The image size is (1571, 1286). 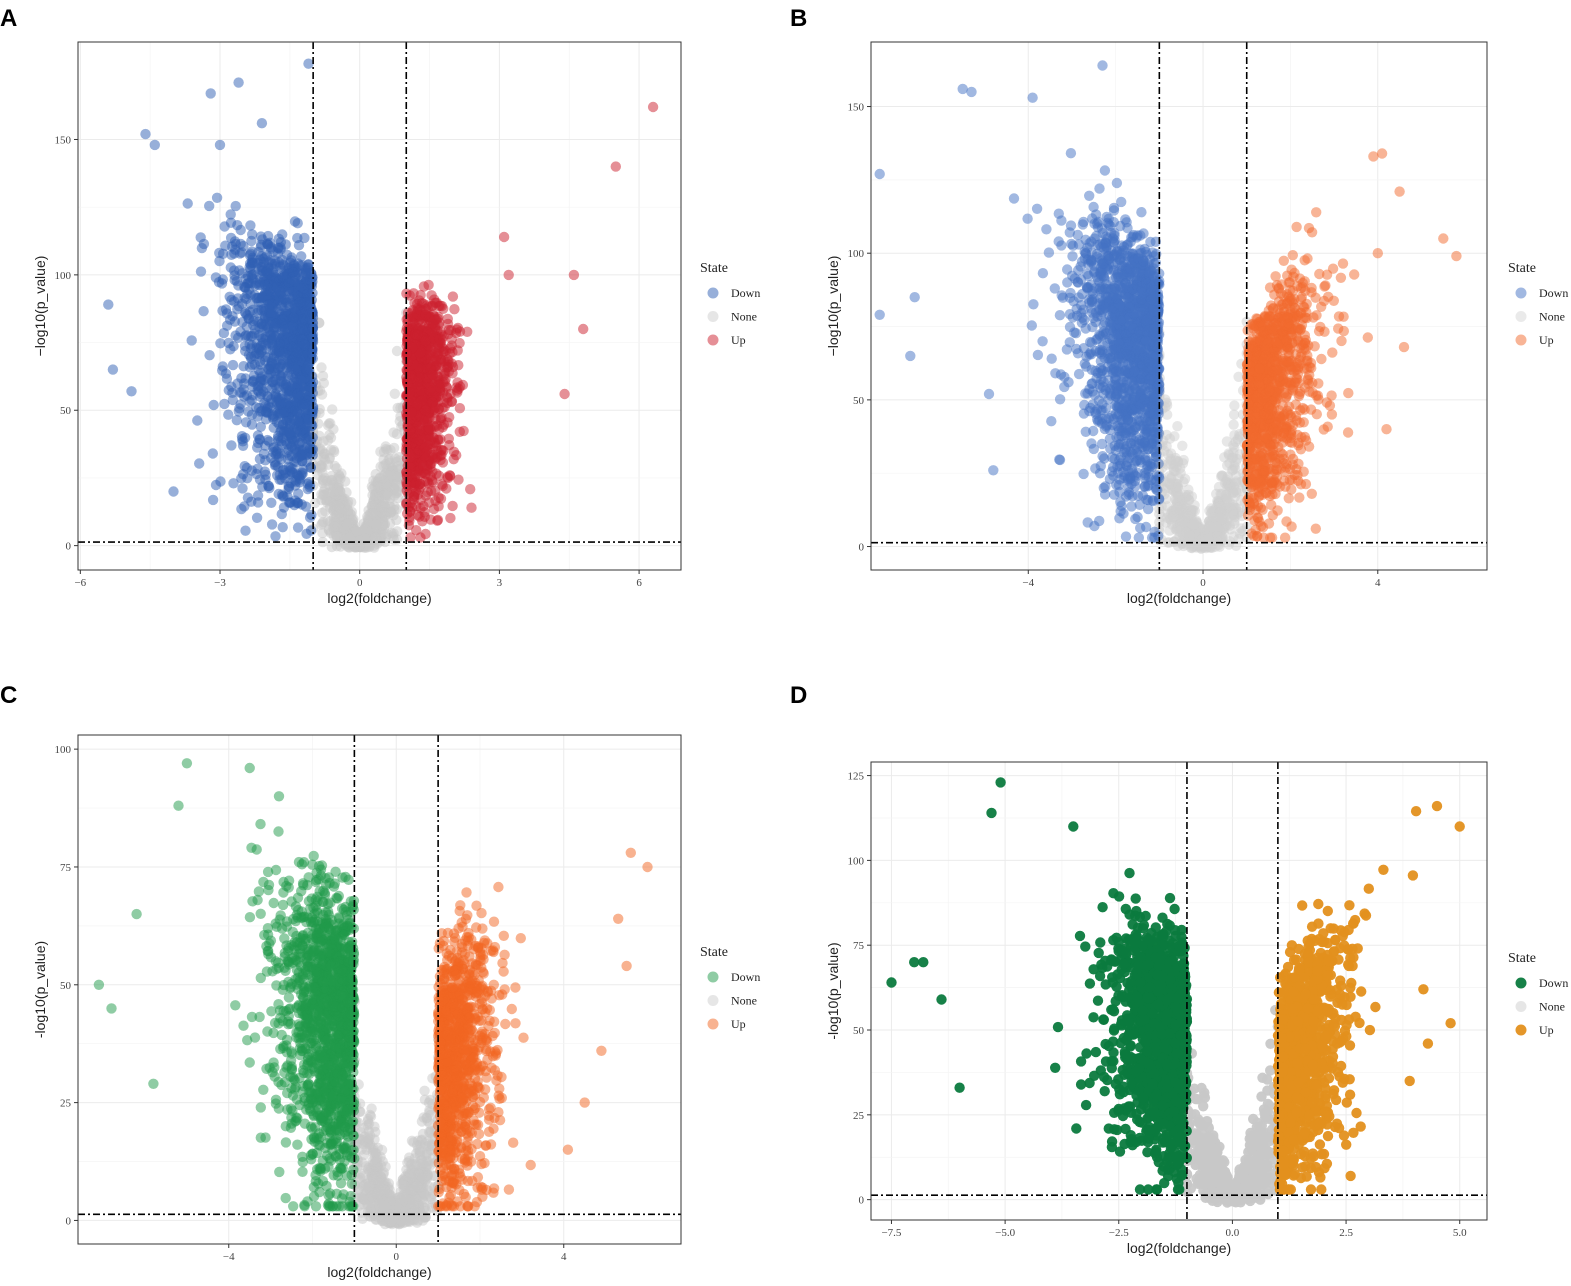 I want to click on panel-label: B, so click(x=798, y=18).